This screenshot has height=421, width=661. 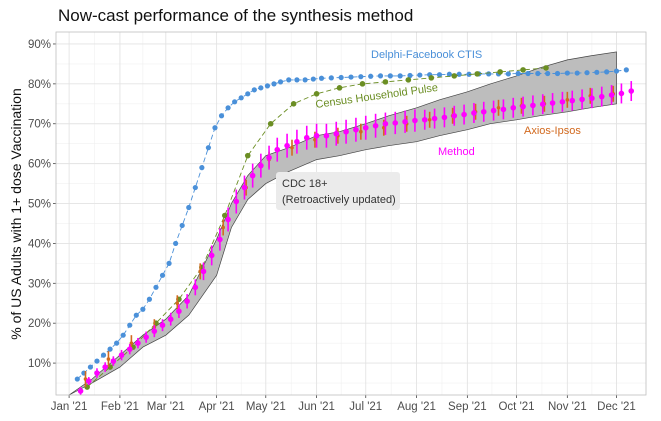 I want to click on y-tick-label: 20%, so click(x=39, y=324).